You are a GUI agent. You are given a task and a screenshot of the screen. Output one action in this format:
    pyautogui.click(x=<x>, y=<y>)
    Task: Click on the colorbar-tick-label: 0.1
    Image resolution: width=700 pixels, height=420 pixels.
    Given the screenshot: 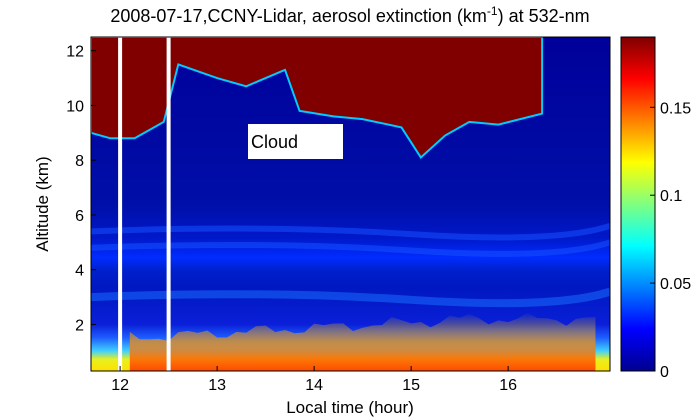 What is the action you would take?
    pyautogui.click(x=671, y=196)
    